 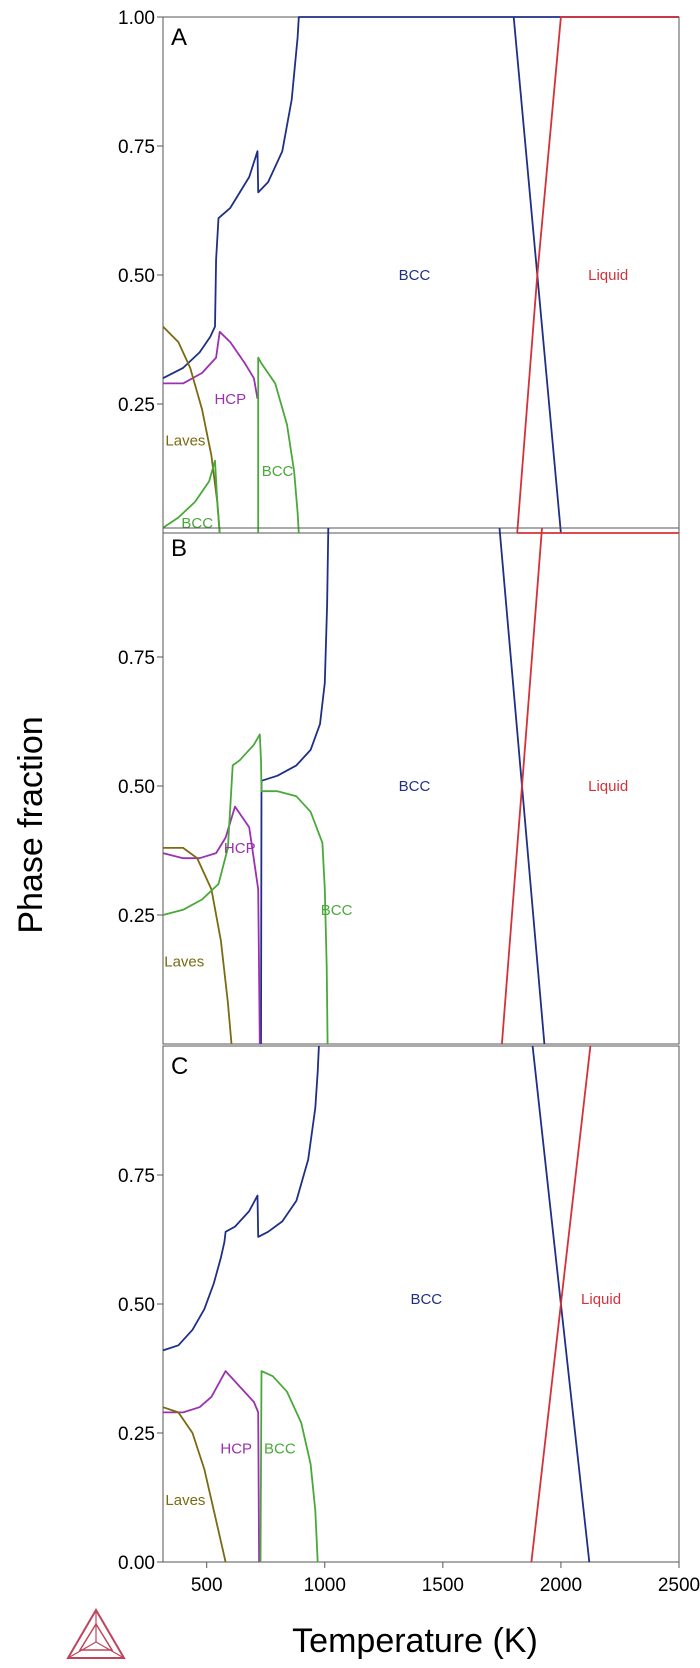 I want to click on x-tick-label: 2500, so click(x=679, y=1585).